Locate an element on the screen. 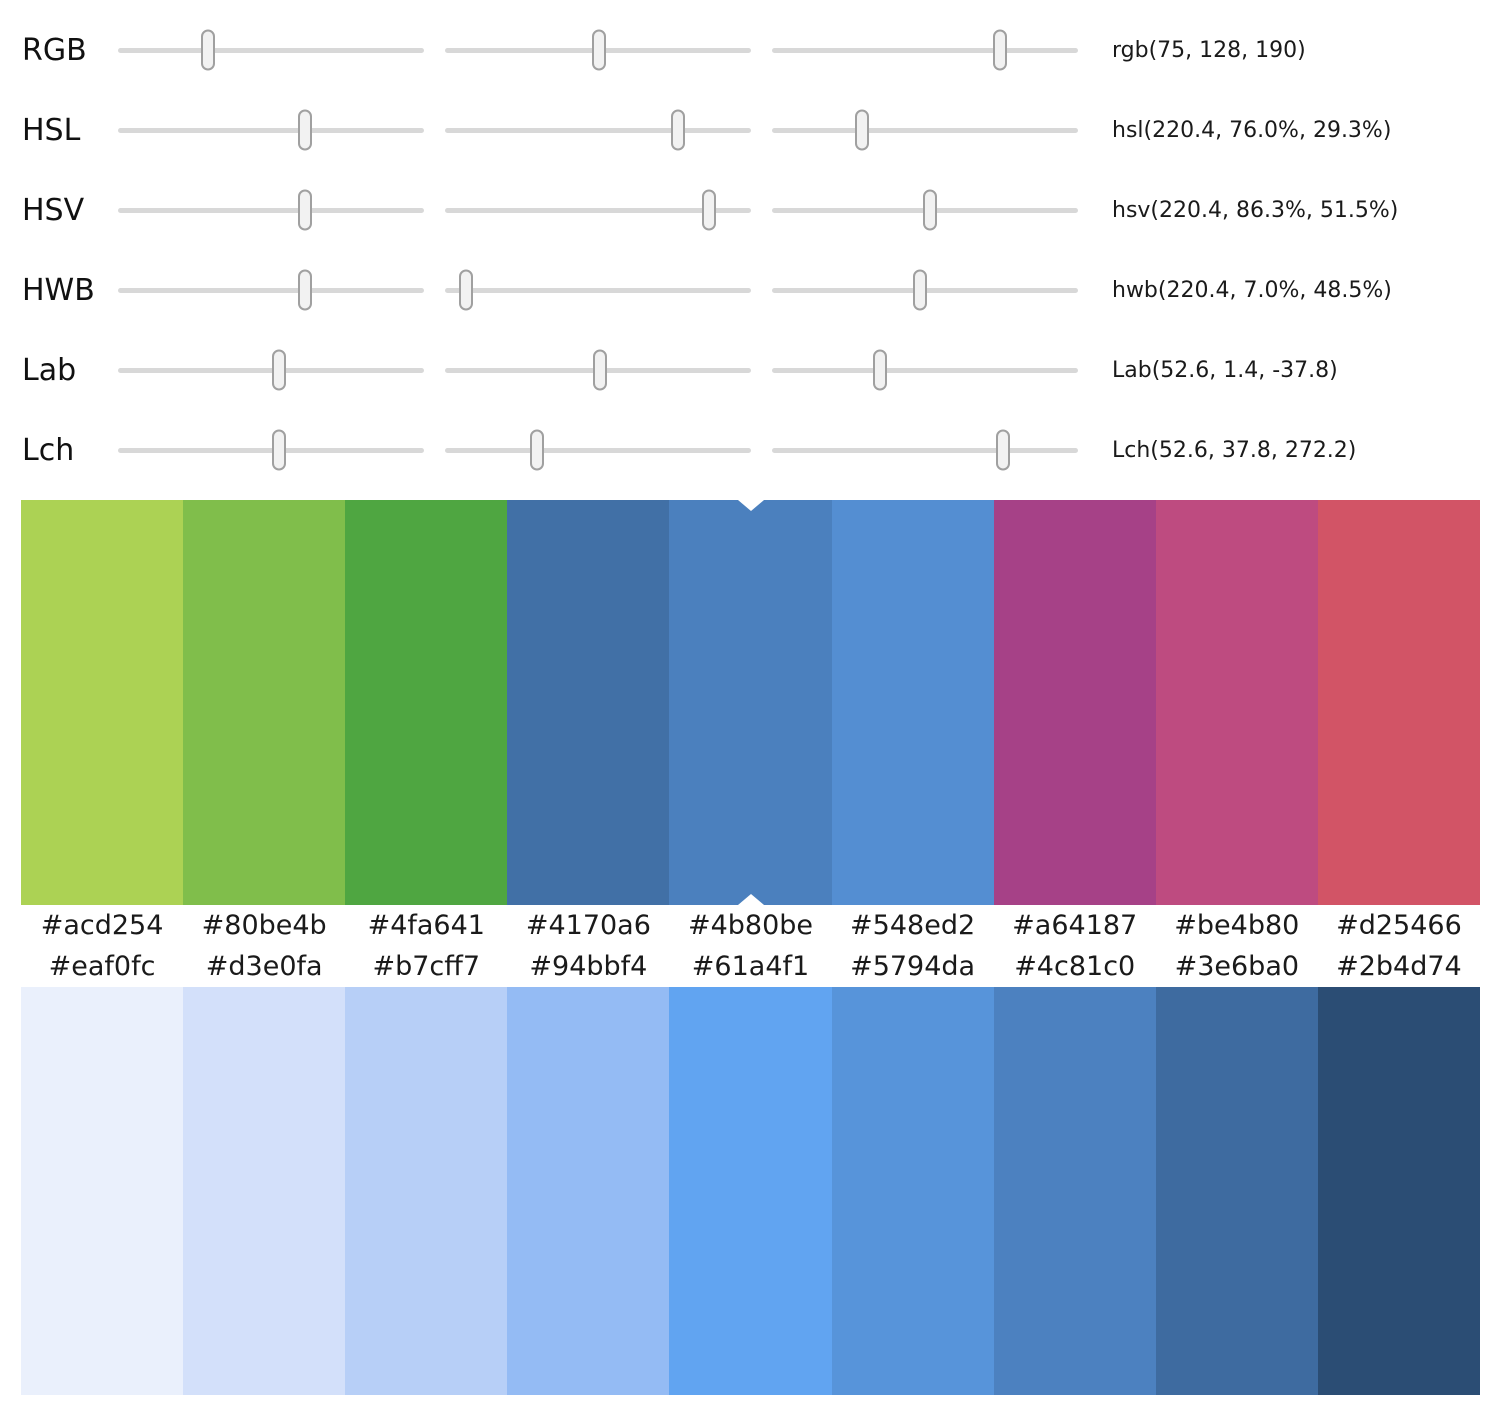 This screenshot has width=1501, height=1415. slider-row-rgb: RGB rgb(75, 128, 190) is located at coordinates (750, 50).